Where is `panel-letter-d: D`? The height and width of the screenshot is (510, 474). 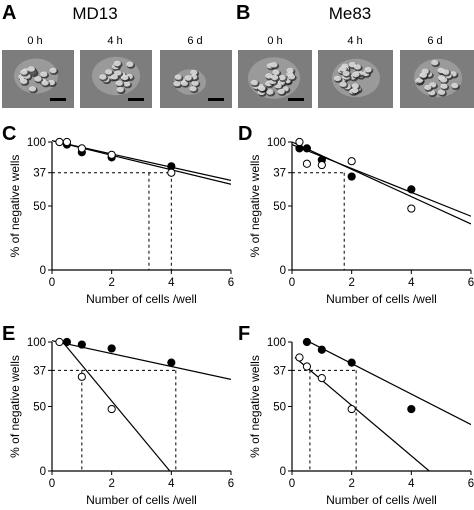 panel-letter-d: D is located at coordinates (245, 134).